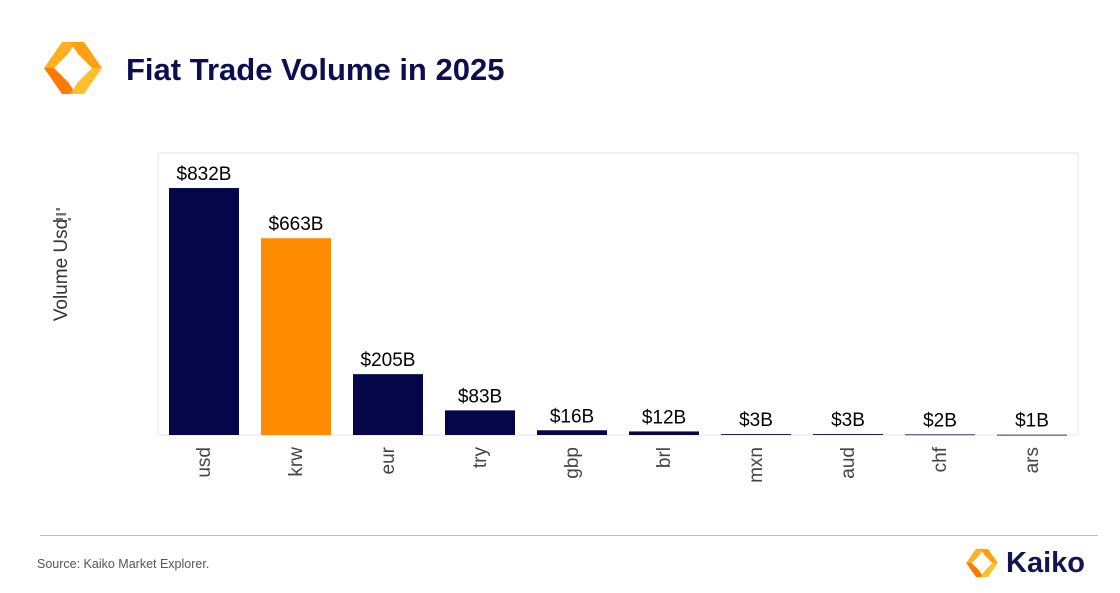 This screenshot has width=1120, height=593. I want to click on data-label-eur: $205B, so click(388, 360).